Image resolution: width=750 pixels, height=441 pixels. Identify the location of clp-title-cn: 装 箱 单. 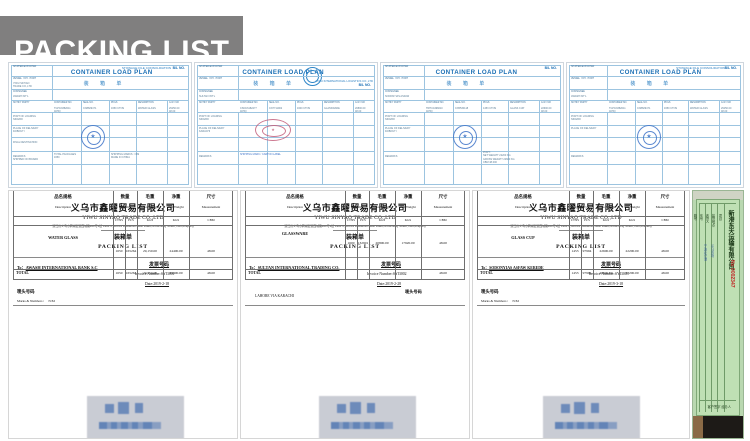
(652, 84).